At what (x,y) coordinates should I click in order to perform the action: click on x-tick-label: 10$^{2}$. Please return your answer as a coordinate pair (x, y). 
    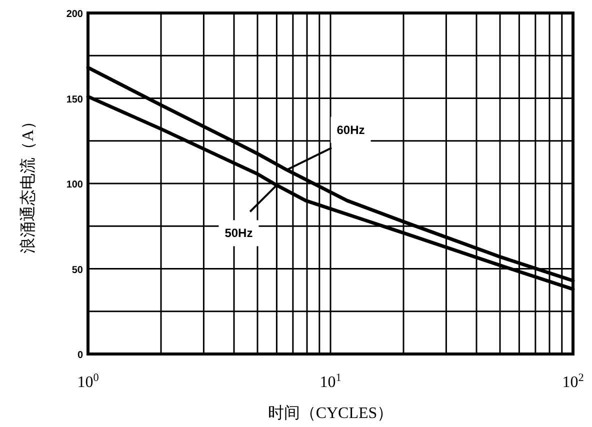
    Looking at the image, I should click on (573, 381).